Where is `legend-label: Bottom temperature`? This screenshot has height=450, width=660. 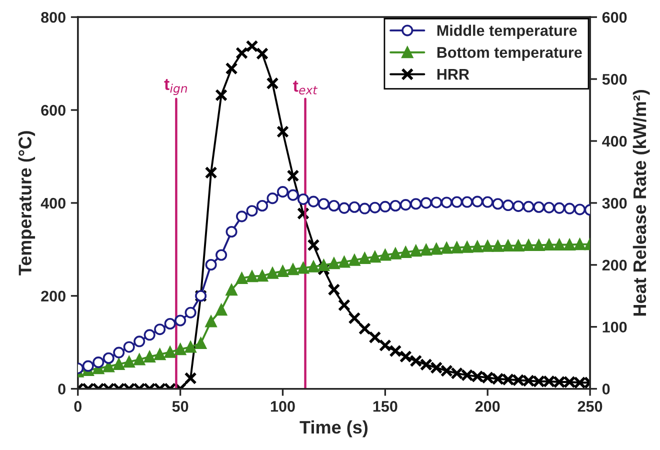
legend-label: Bottom temperature is located at coordinates (509, 54).